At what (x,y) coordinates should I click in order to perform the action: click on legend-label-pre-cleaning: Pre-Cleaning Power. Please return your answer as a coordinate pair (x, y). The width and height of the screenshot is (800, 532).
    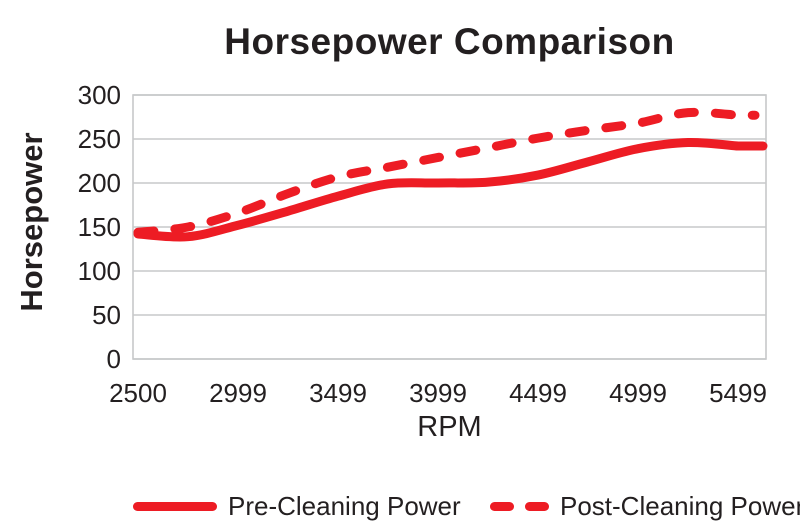
    Looking at the image, I should click on (344, 505).